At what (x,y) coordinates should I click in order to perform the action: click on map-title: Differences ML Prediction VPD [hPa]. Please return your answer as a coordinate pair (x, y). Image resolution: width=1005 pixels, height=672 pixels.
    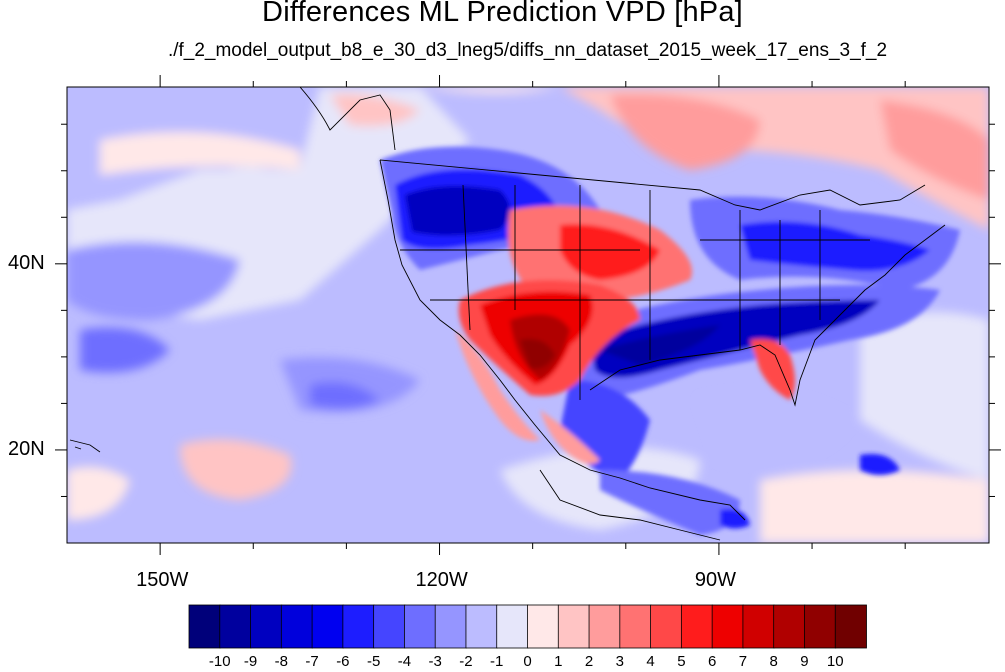
    Looking at the image, I should click on (502, 14).